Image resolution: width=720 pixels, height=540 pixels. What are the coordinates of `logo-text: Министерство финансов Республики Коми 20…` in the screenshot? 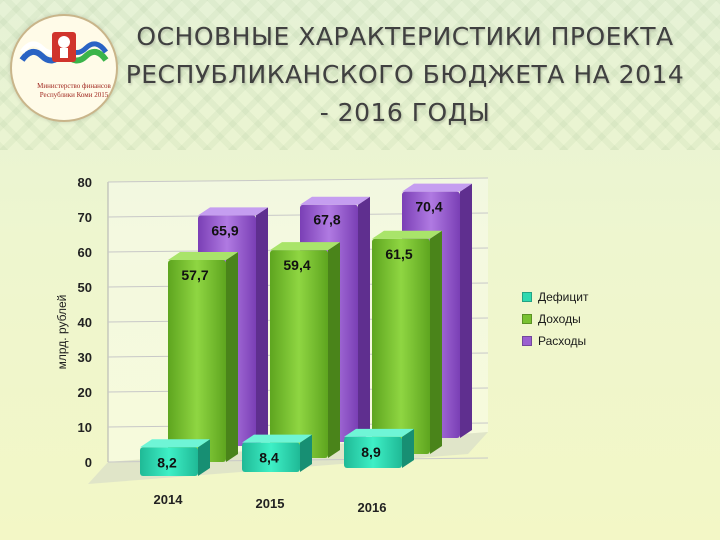 It's located at (74, 90).